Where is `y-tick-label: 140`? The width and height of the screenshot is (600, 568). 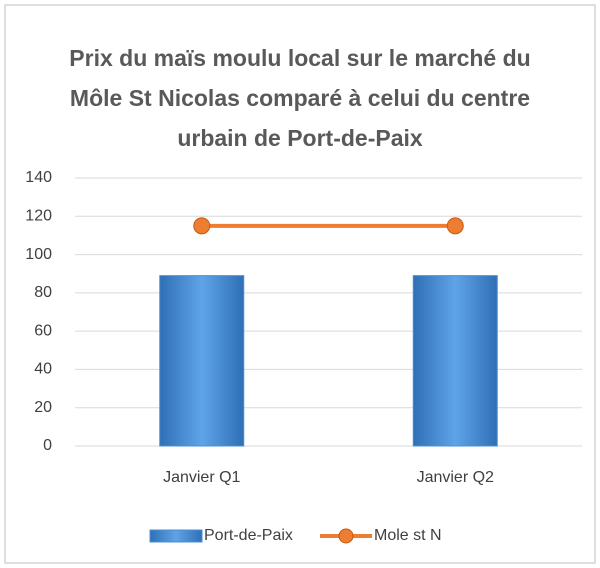
y-tick-label: 140 is located at coordinates (38, 177).